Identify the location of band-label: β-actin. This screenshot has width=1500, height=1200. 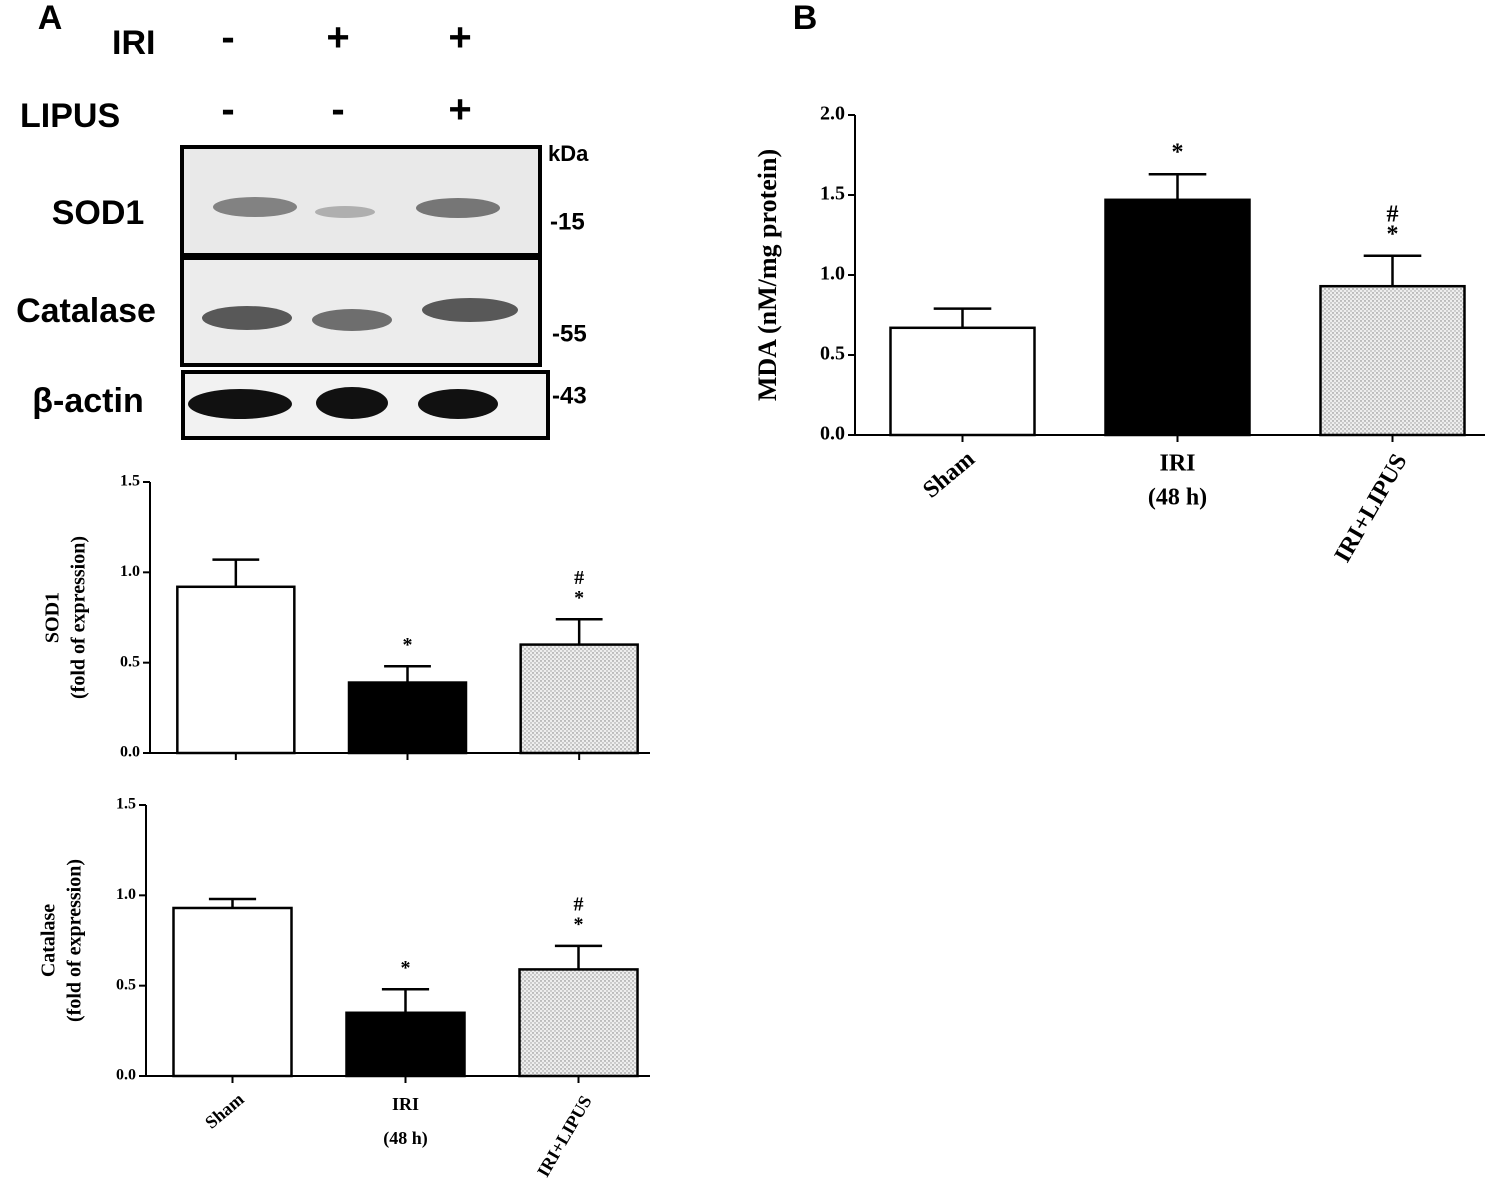
(87, 401).